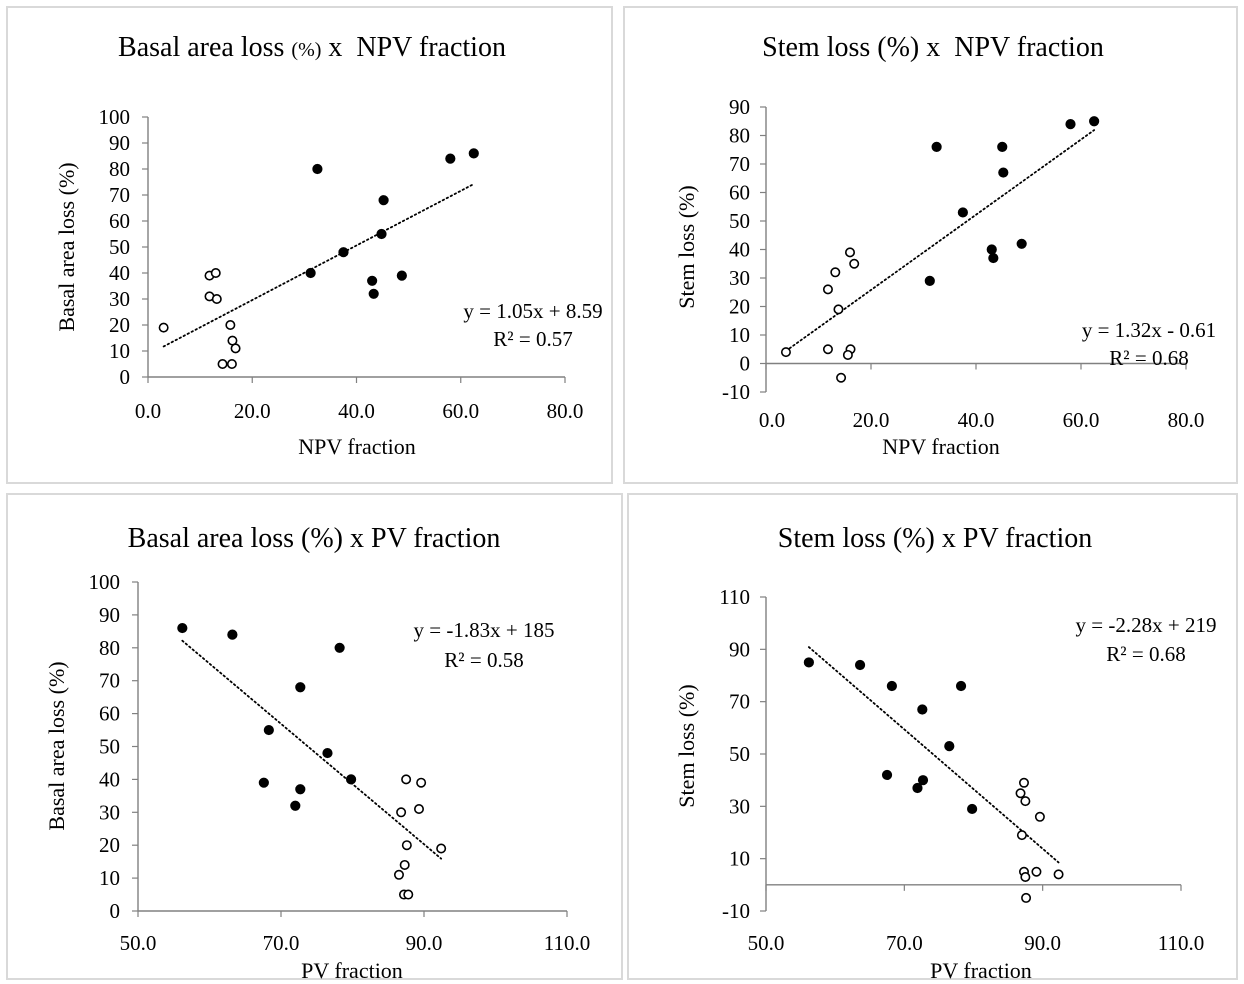 Image resolution: width=1244 pixels, height=984 pixels. I want to click on r-squared-label: R² = 0.57, so click(532, 339).